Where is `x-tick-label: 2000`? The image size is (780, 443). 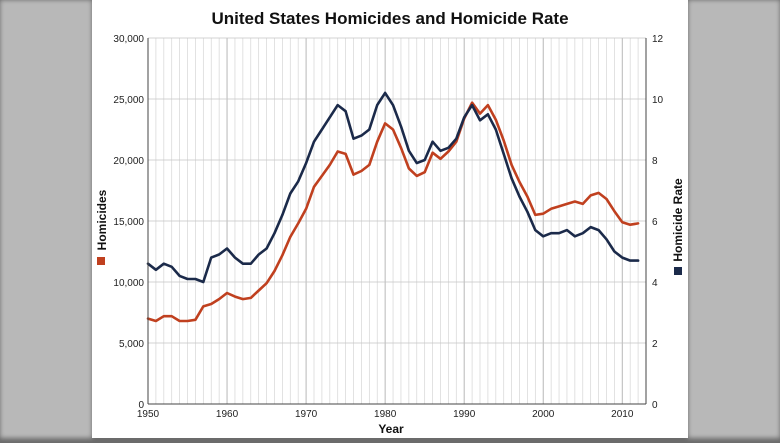
x-tick-label: 2000 is located at coordinates (543, 414).